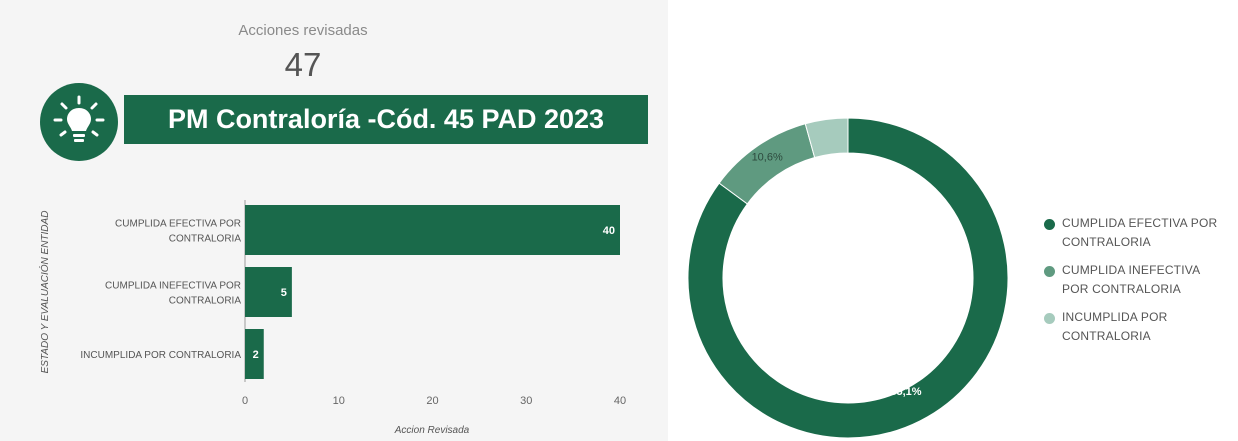  Describe the element at coordinates (526, 401) in the screenshot. I see `x-tick-label: 30` at that location.